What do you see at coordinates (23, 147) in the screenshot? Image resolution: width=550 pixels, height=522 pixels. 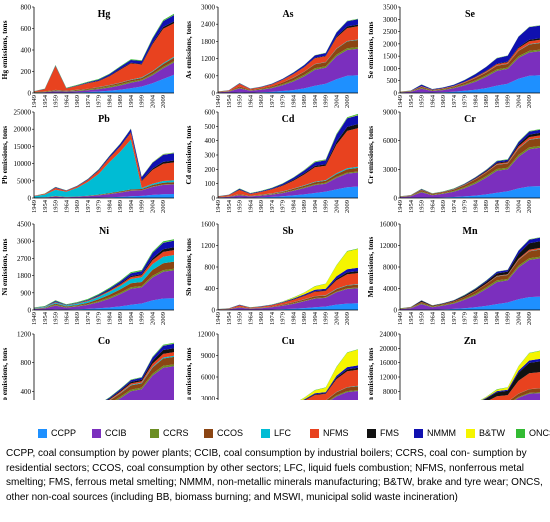 I see `y-tick-label: 15000` at bounding box center [23, 147].